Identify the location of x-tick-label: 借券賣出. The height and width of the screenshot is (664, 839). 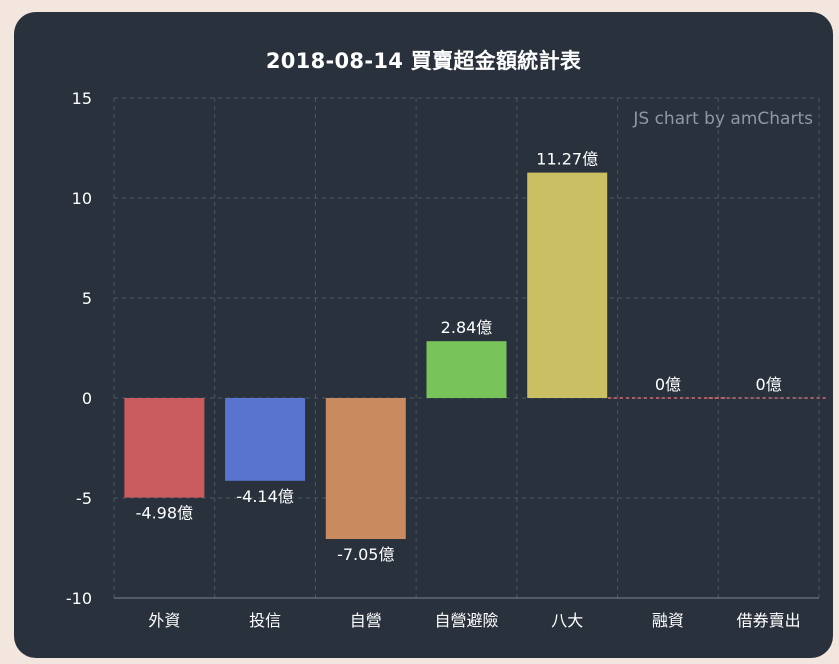
(769, 620).